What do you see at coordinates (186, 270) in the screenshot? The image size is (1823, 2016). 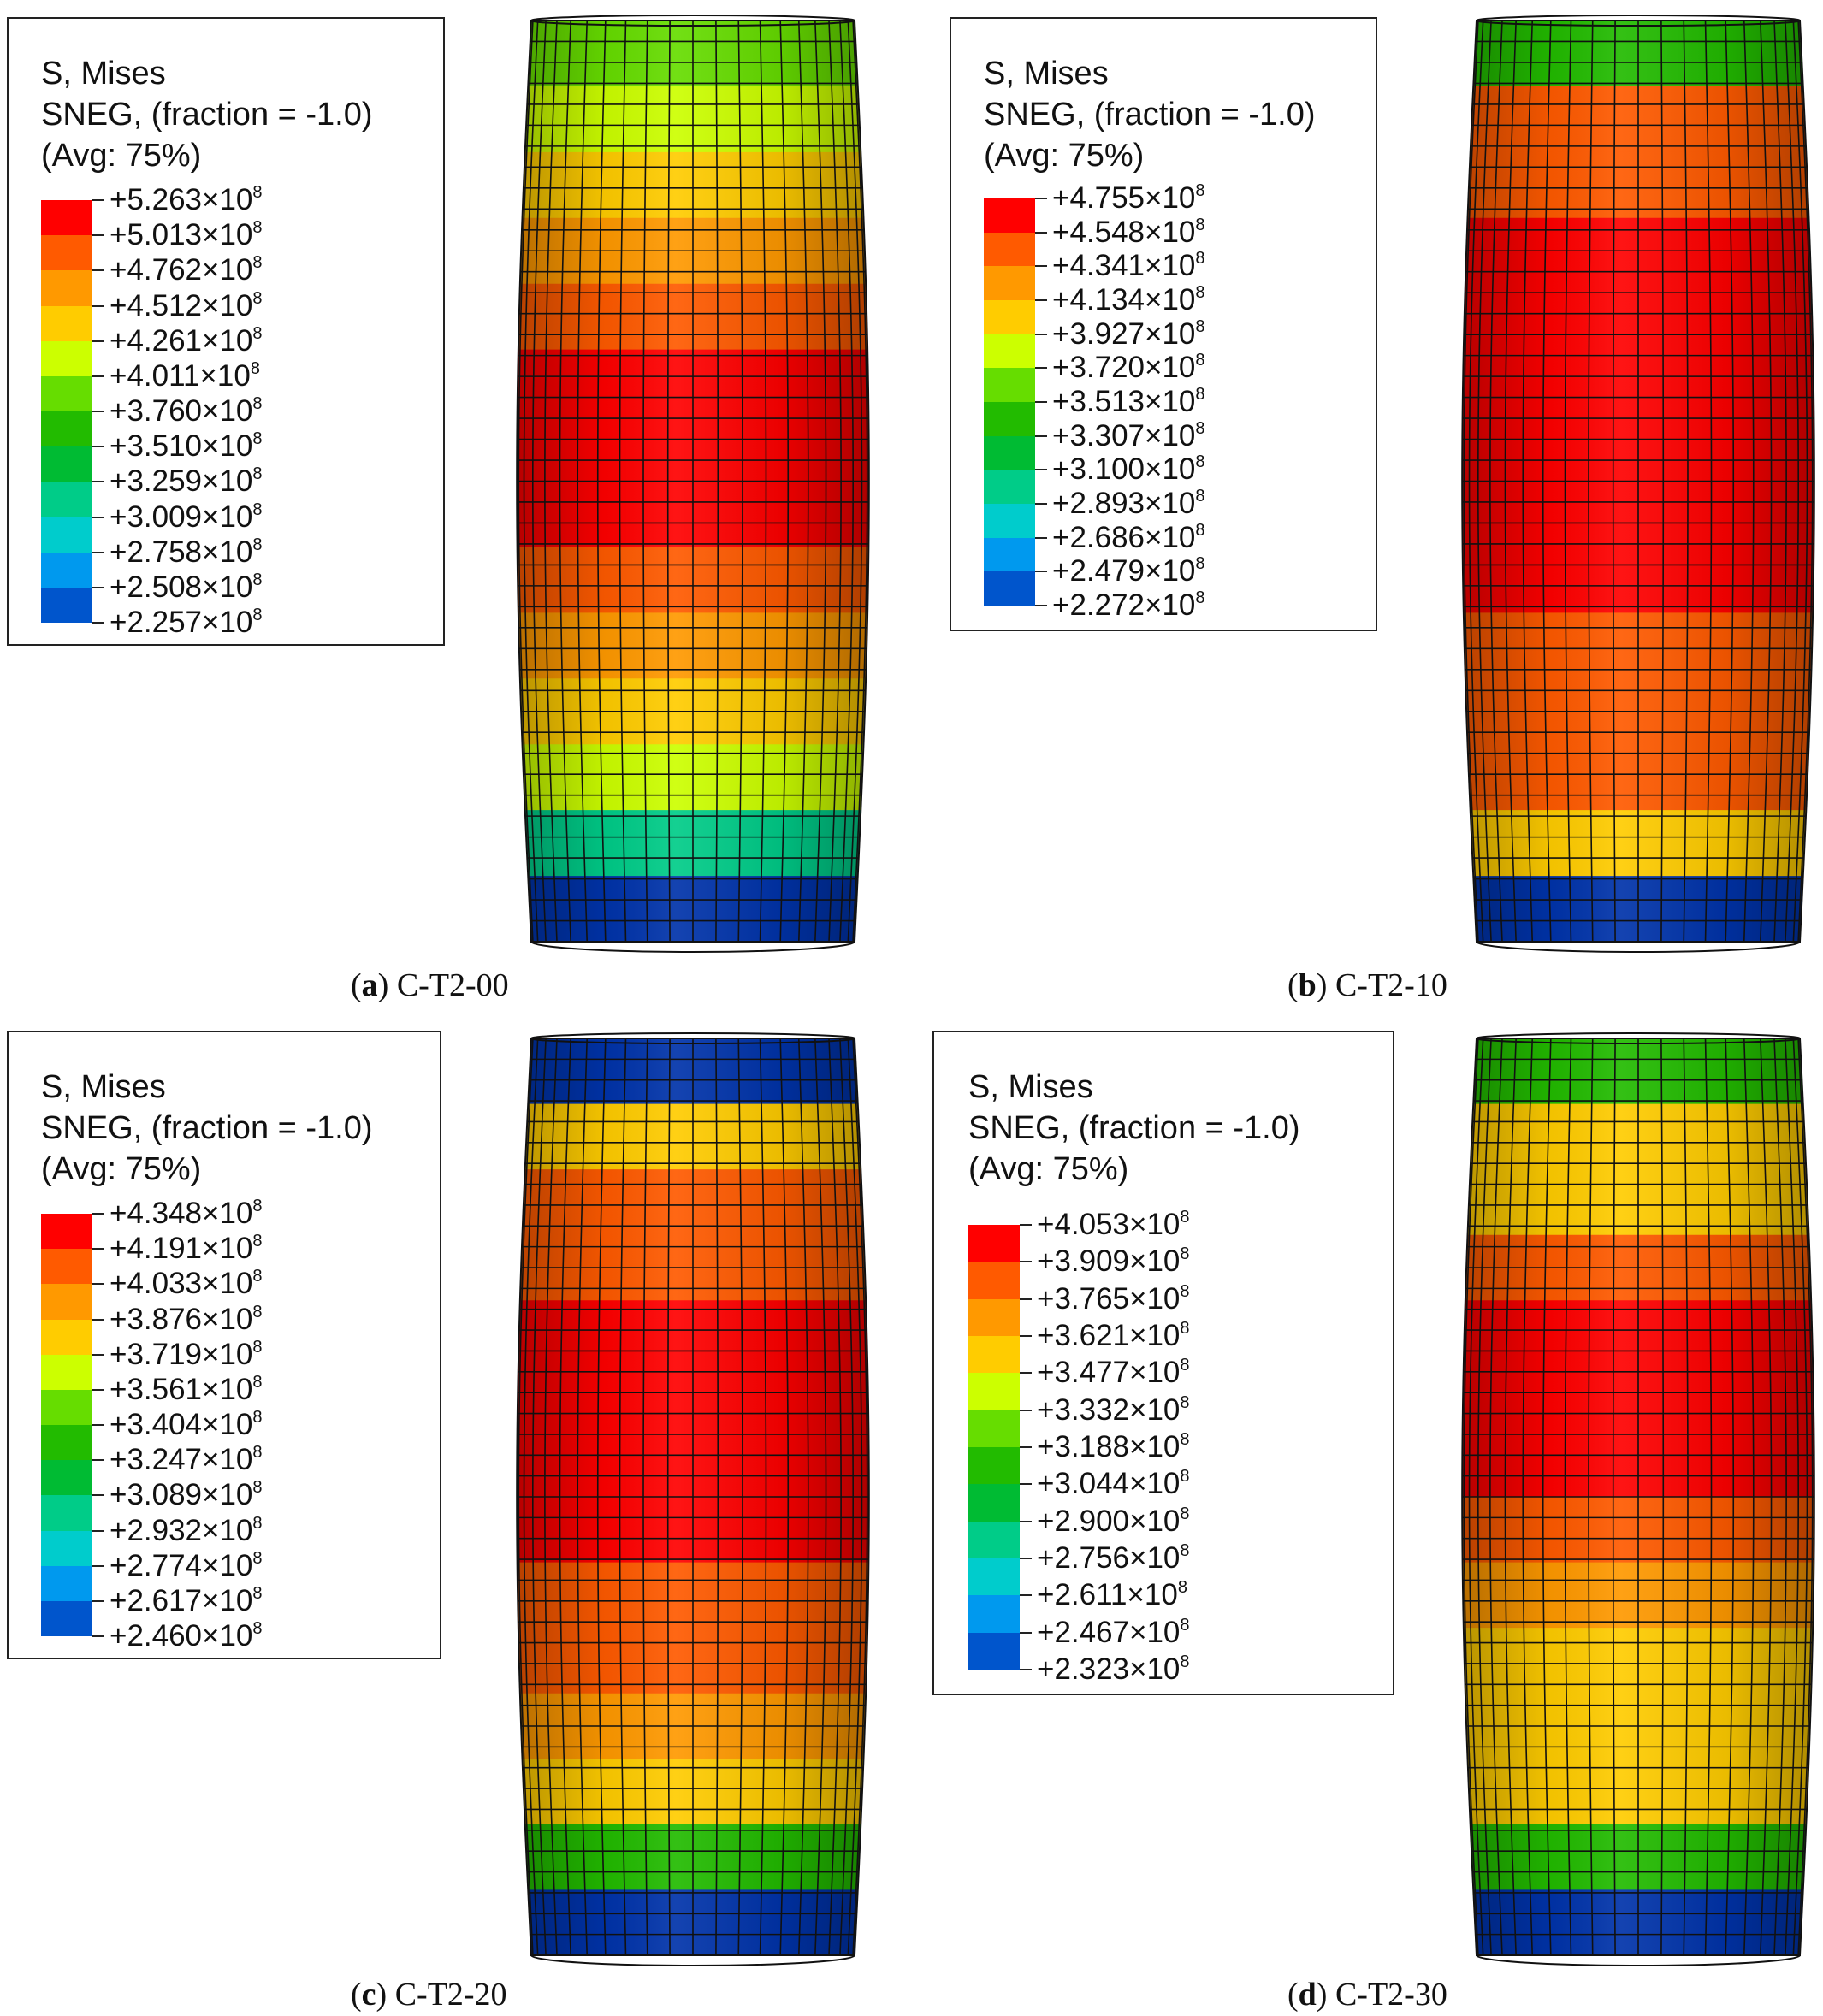 I see `legend-value: +4.762×108` at bounding box center [186, 270].